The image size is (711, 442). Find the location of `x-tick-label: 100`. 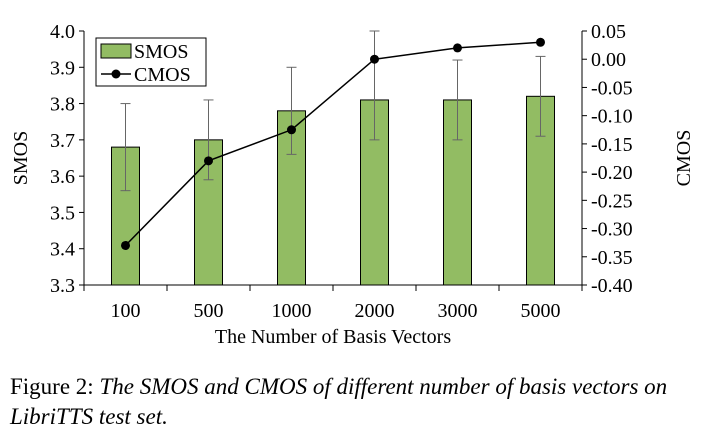

x-tick-label: 100 is located at coordinates (126, 311).